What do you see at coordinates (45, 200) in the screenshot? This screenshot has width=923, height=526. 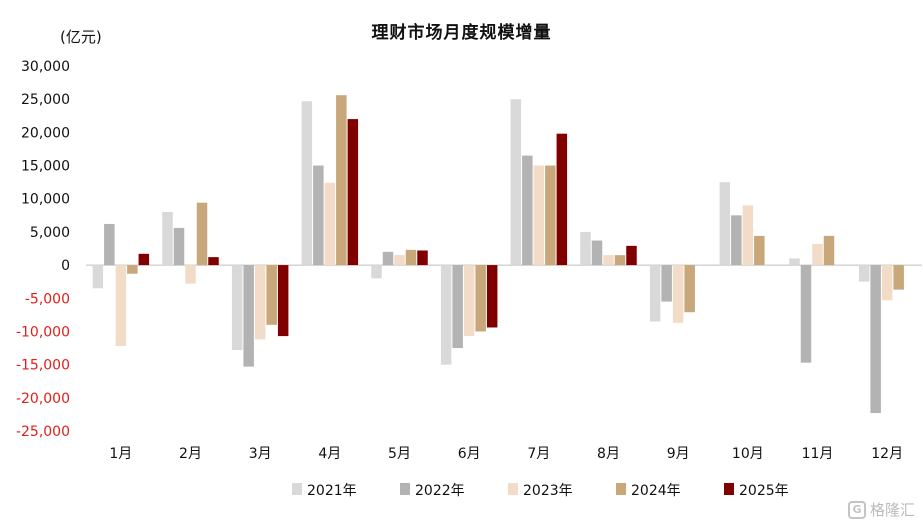 I see `y-tick-label: 10,000` at bounding box center [45, 200].